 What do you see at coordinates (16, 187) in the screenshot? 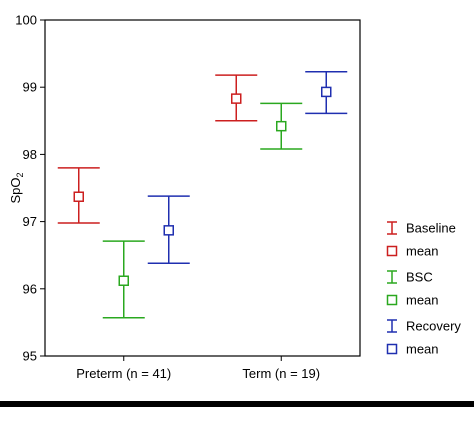
I see `y-axis-title: SpO2` at bounding box center [16, 187].